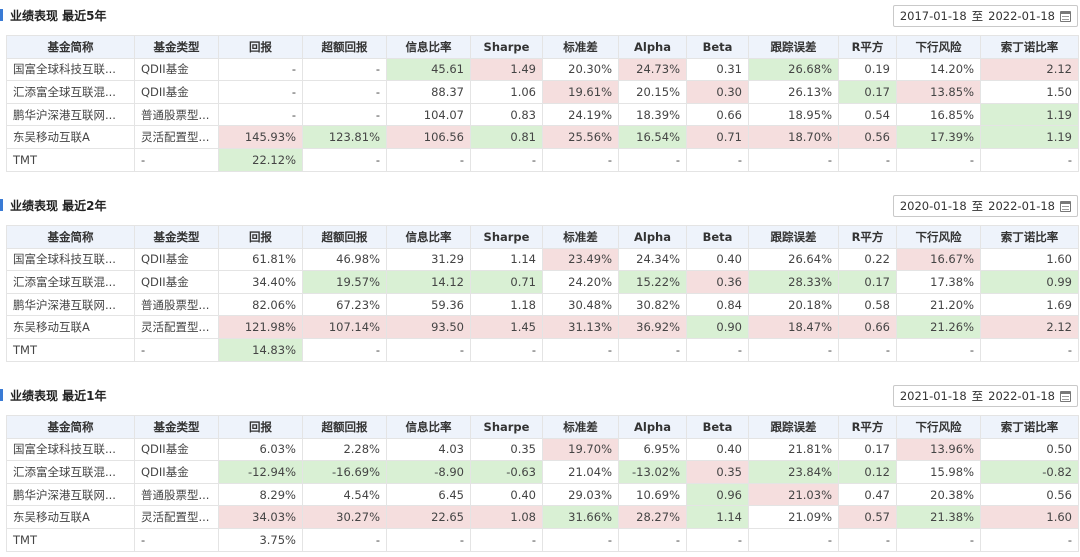 The height and width of the screenshot is (557, 1080). Describe the element at coordinates (344, 539) in the screenshot. I see `cell-excess-return: -` at that location.